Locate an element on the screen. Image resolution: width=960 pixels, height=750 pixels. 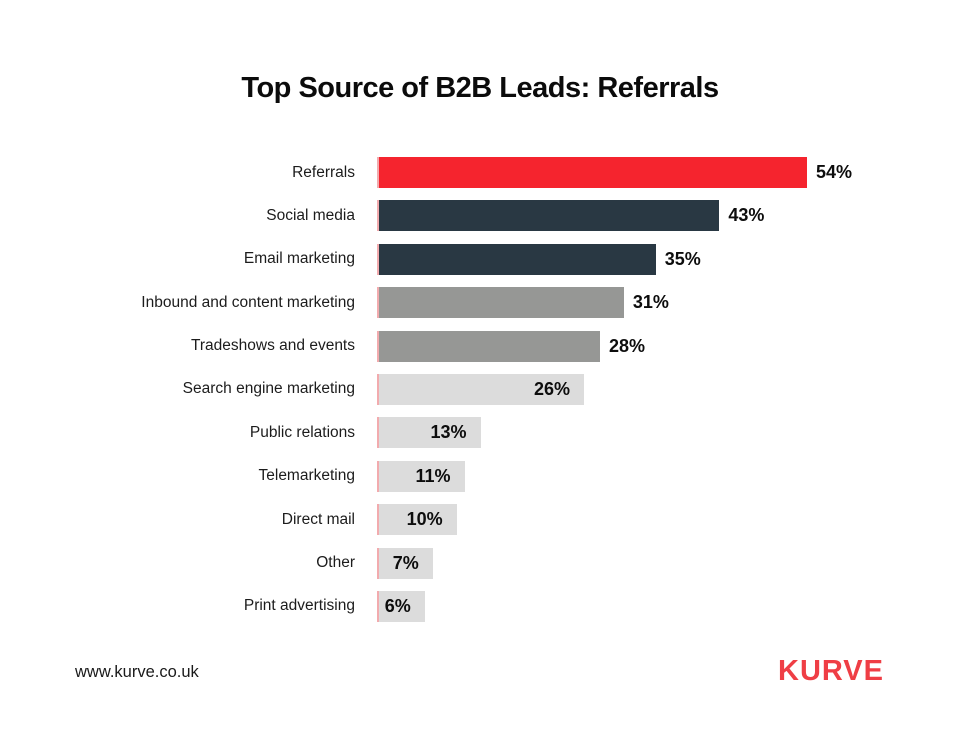
bar-track: 7% is located at coordinates (668, 563).